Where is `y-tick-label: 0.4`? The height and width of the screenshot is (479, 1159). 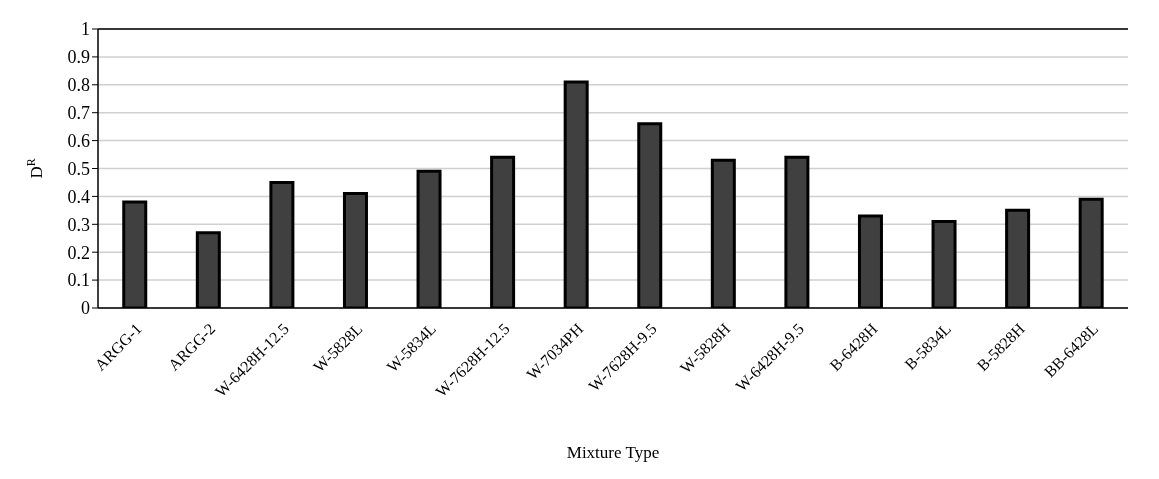 y-tick-label: 0.4 is located at coordinates (78, 196).